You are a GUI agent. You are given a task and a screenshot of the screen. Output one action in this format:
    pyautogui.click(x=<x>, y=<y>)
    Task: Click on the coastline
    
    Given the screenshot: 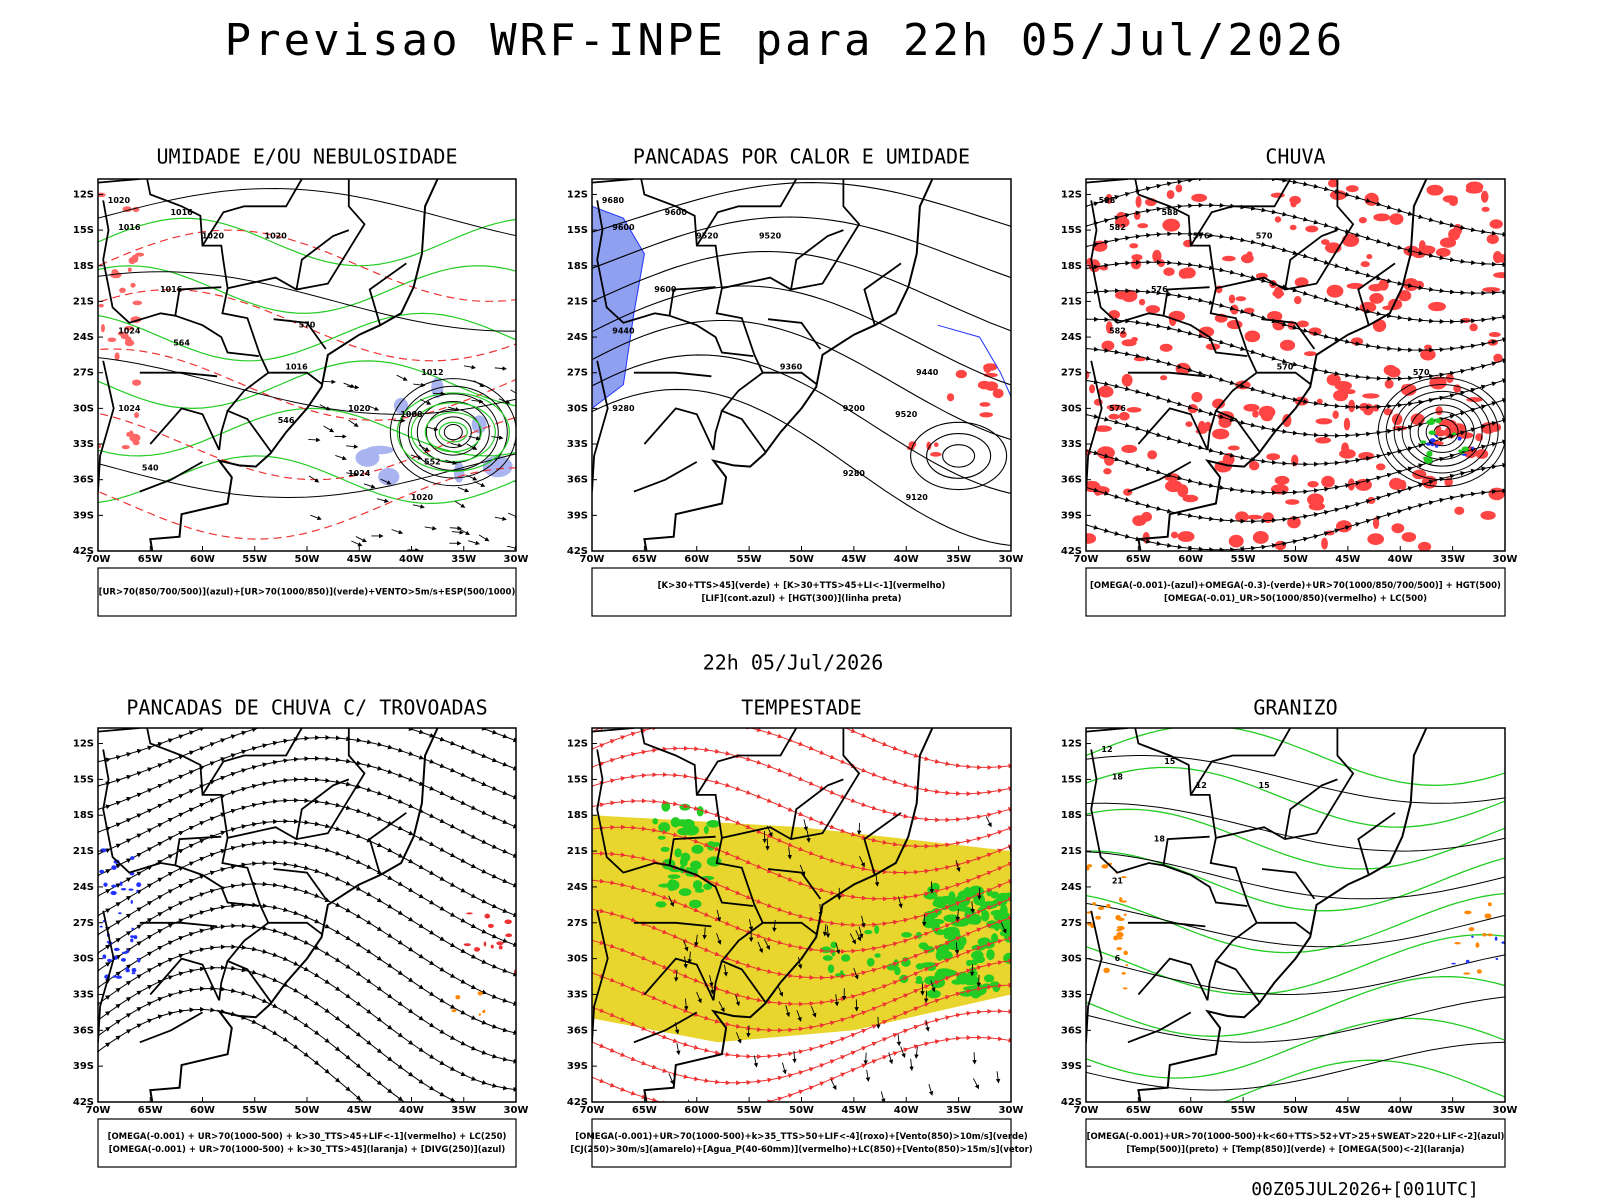 What is the action you would take?
    pyautogui.click(x=1282, y=365)
    